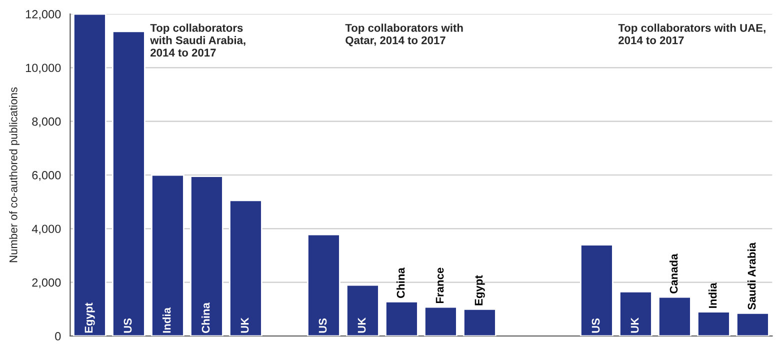 The image size is (780, 350). What do you see at coordinates (752, 276) in the screenshot?
I see `x-tick-label: Saudi Arabia` at bounding box center [752, 276].